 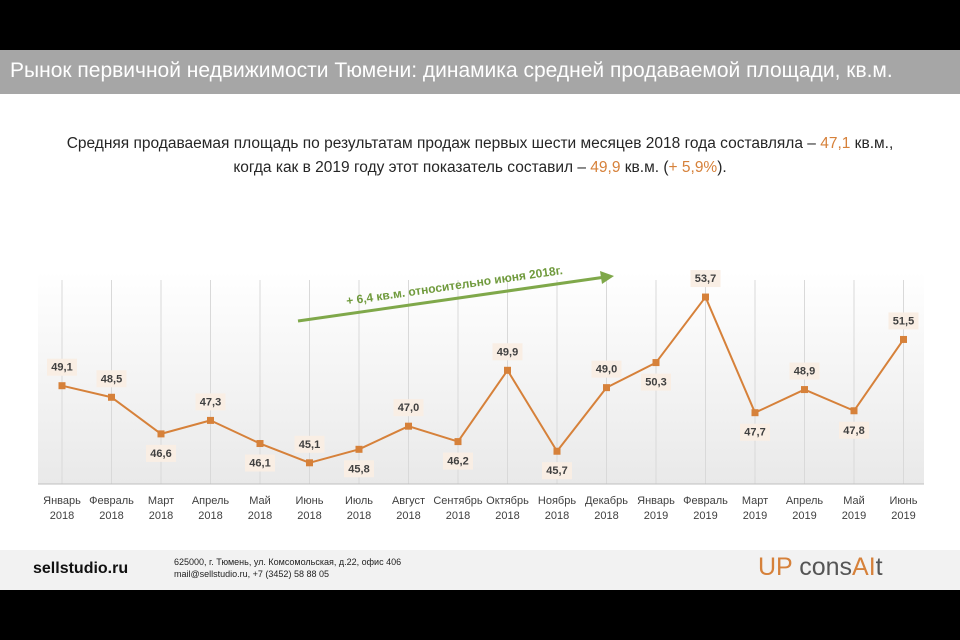 I want to click on data-label: 45,7, so click(x=556, y=471).